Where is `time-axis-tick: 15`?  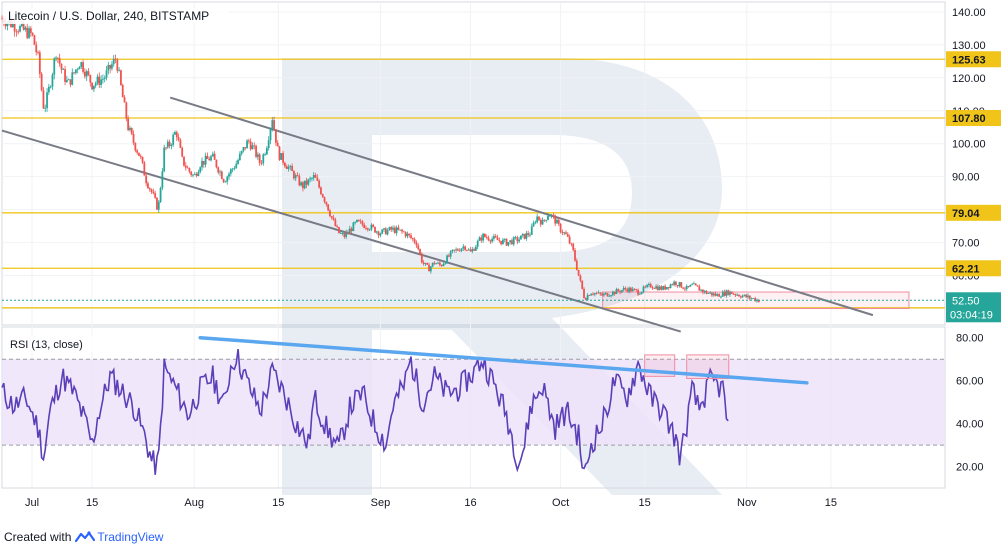 time-axis-tick: 15 is located at coordinates (278, 503).